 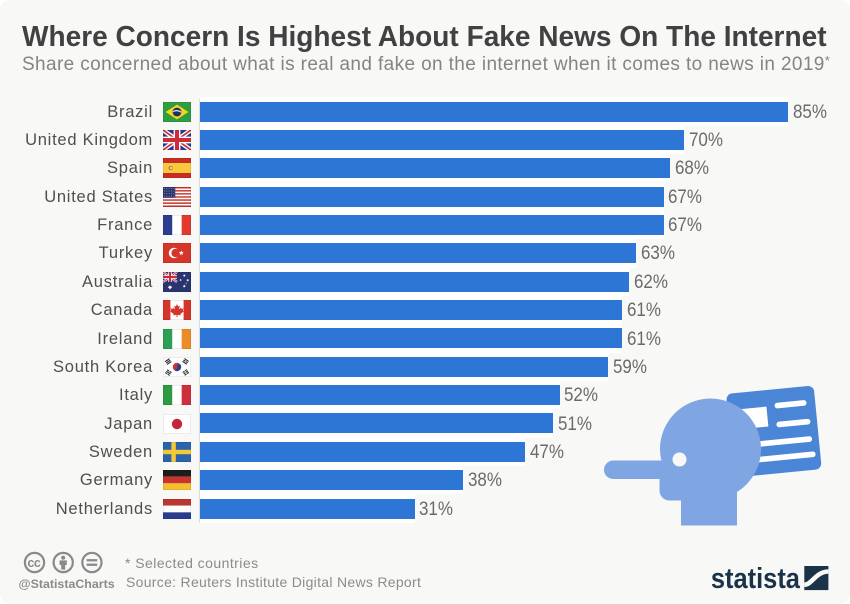 What do you see at coordinates (756, 577) in the screenshot?
I see `svg-text: statista` at bounding box center [756, 577].